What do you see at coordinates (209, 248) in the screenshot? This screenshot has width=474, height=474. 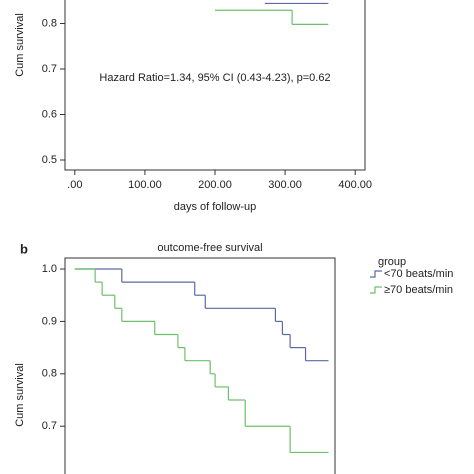 I see `chart-title: outcome-free survival` at bounding box center [209, 248].